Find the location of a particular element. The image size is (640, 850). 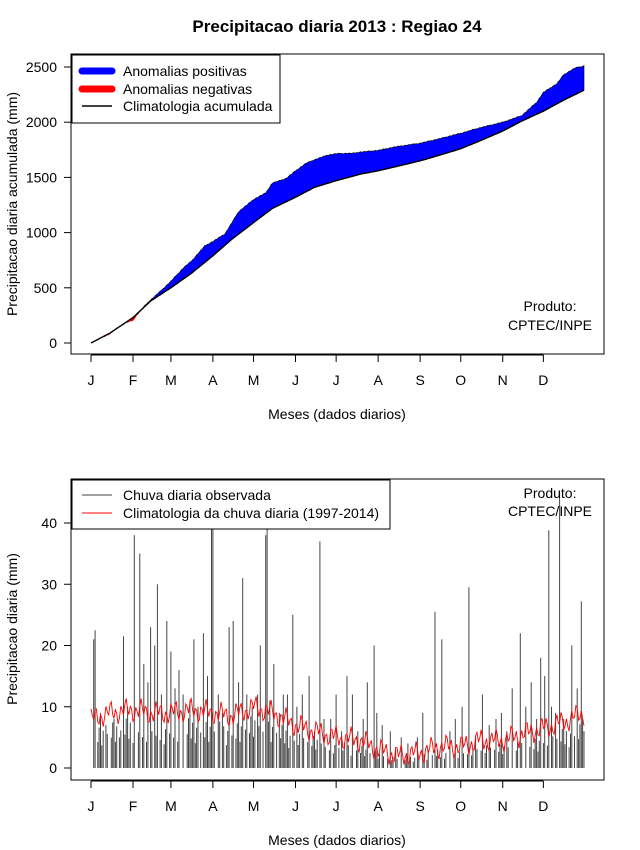

legend-label-observed: Chuva diaria observada is located at coordinates (197, 495).